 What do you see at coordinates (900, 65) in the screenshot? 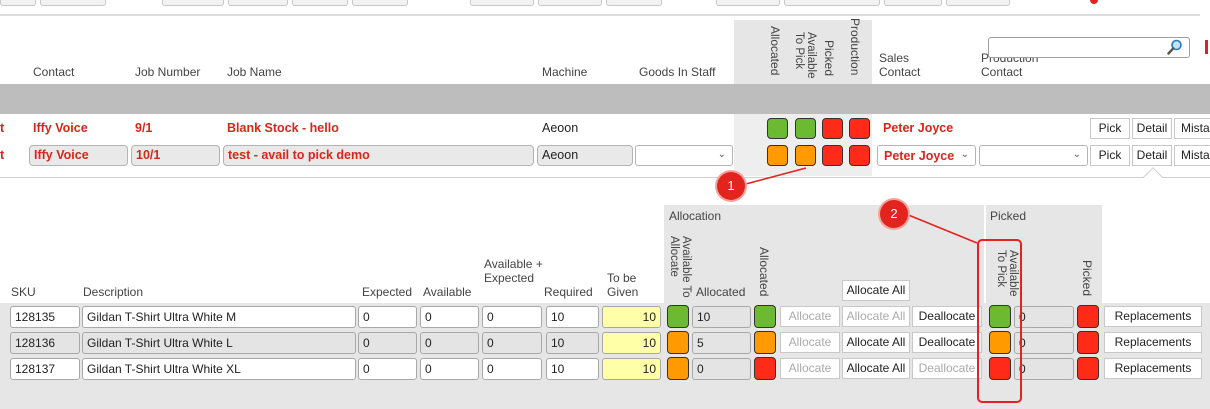
I see `header-sales-contact: Sales Contact` at bounding box center [900, 65].